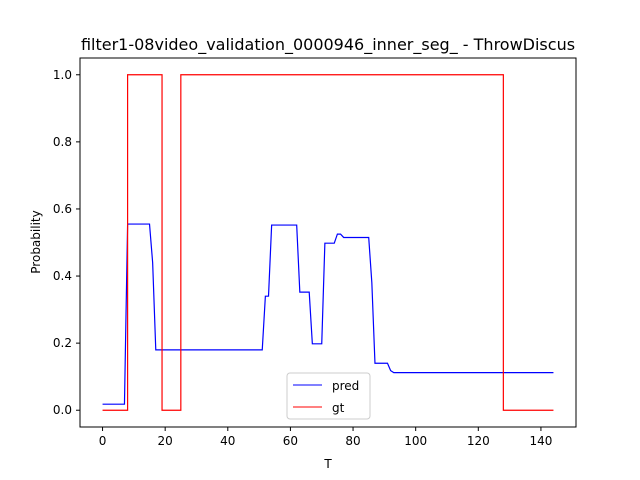 Image resolution: width=640 pixels, height=480 pixels. What do you see at coordinates (103, 441) in the screenshot?
I see `x-tick-label: 0` at bounding box center [103, 441].